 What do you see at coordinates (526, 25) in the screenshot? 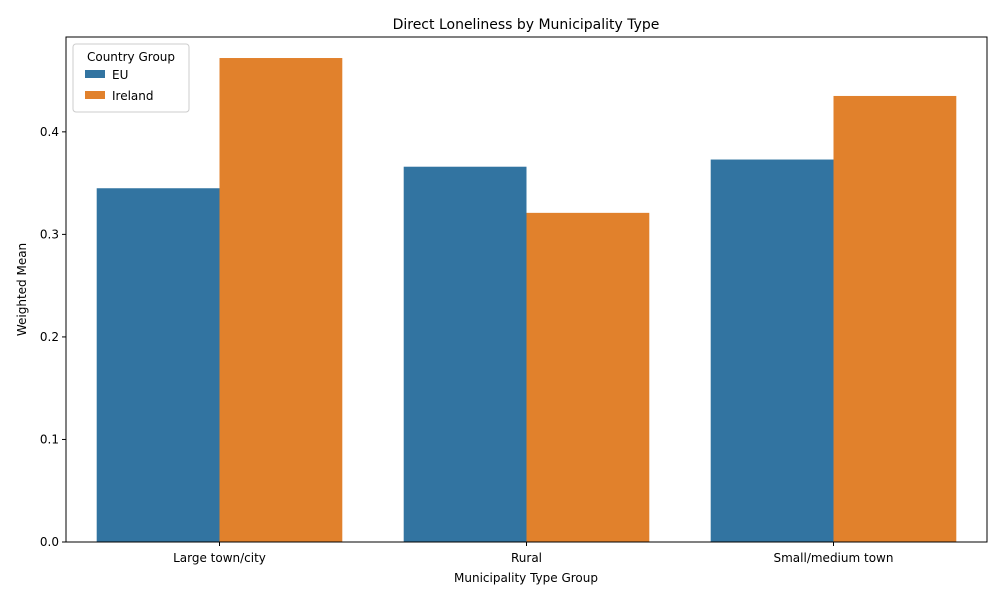
I see `chart-title: Direct Loneliness by Municipality Type` at bounding box center [526, 25].